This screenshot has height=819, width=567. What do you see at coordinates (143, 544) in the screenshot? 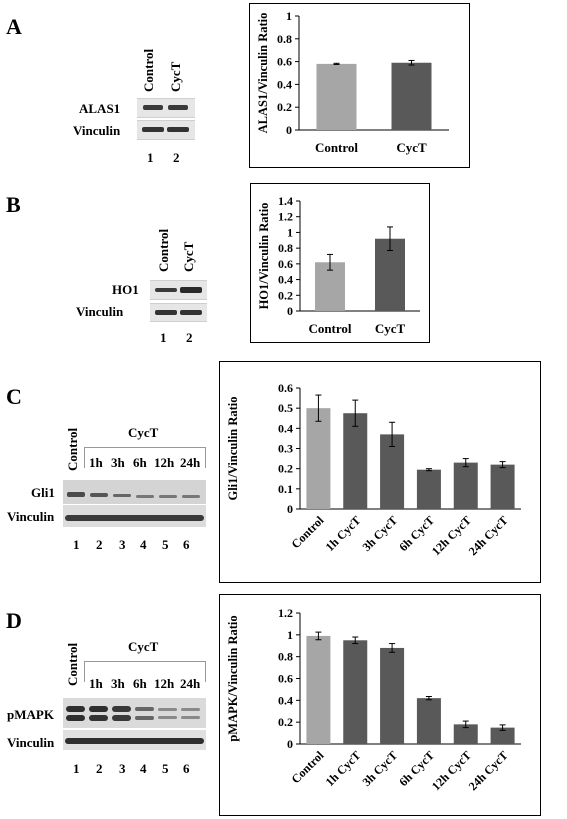
I see `blot-c-lane-4: 4` at bounding box center [143, 544].